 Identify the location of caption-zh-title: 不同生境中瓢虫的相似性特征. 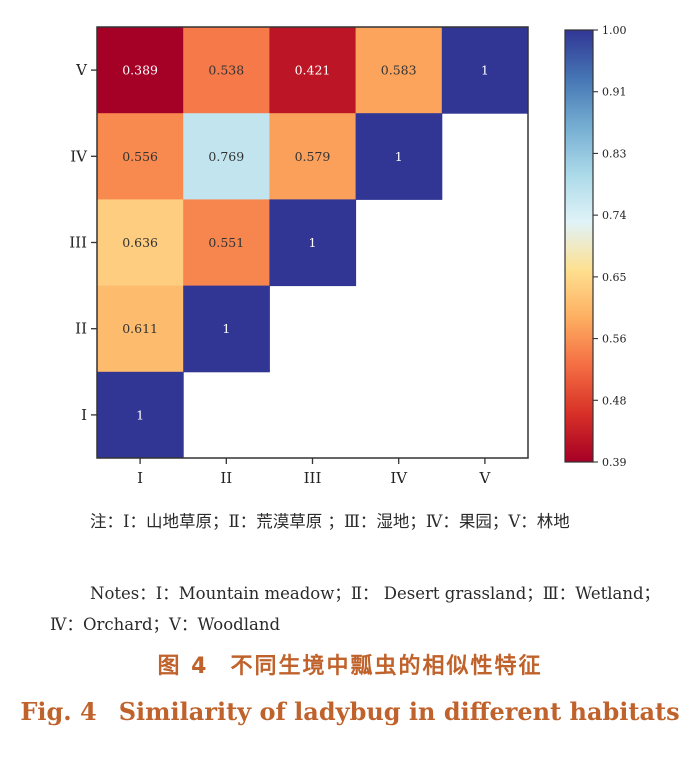
(386, 666).